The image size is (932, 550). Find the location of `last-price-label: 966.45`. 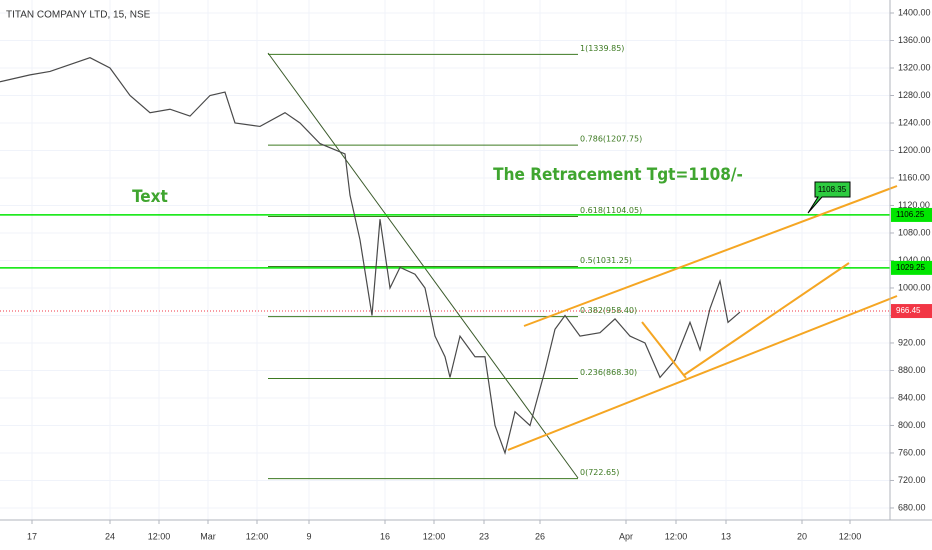

last-price-label: 966.45 is located at coordinates (908, 310).